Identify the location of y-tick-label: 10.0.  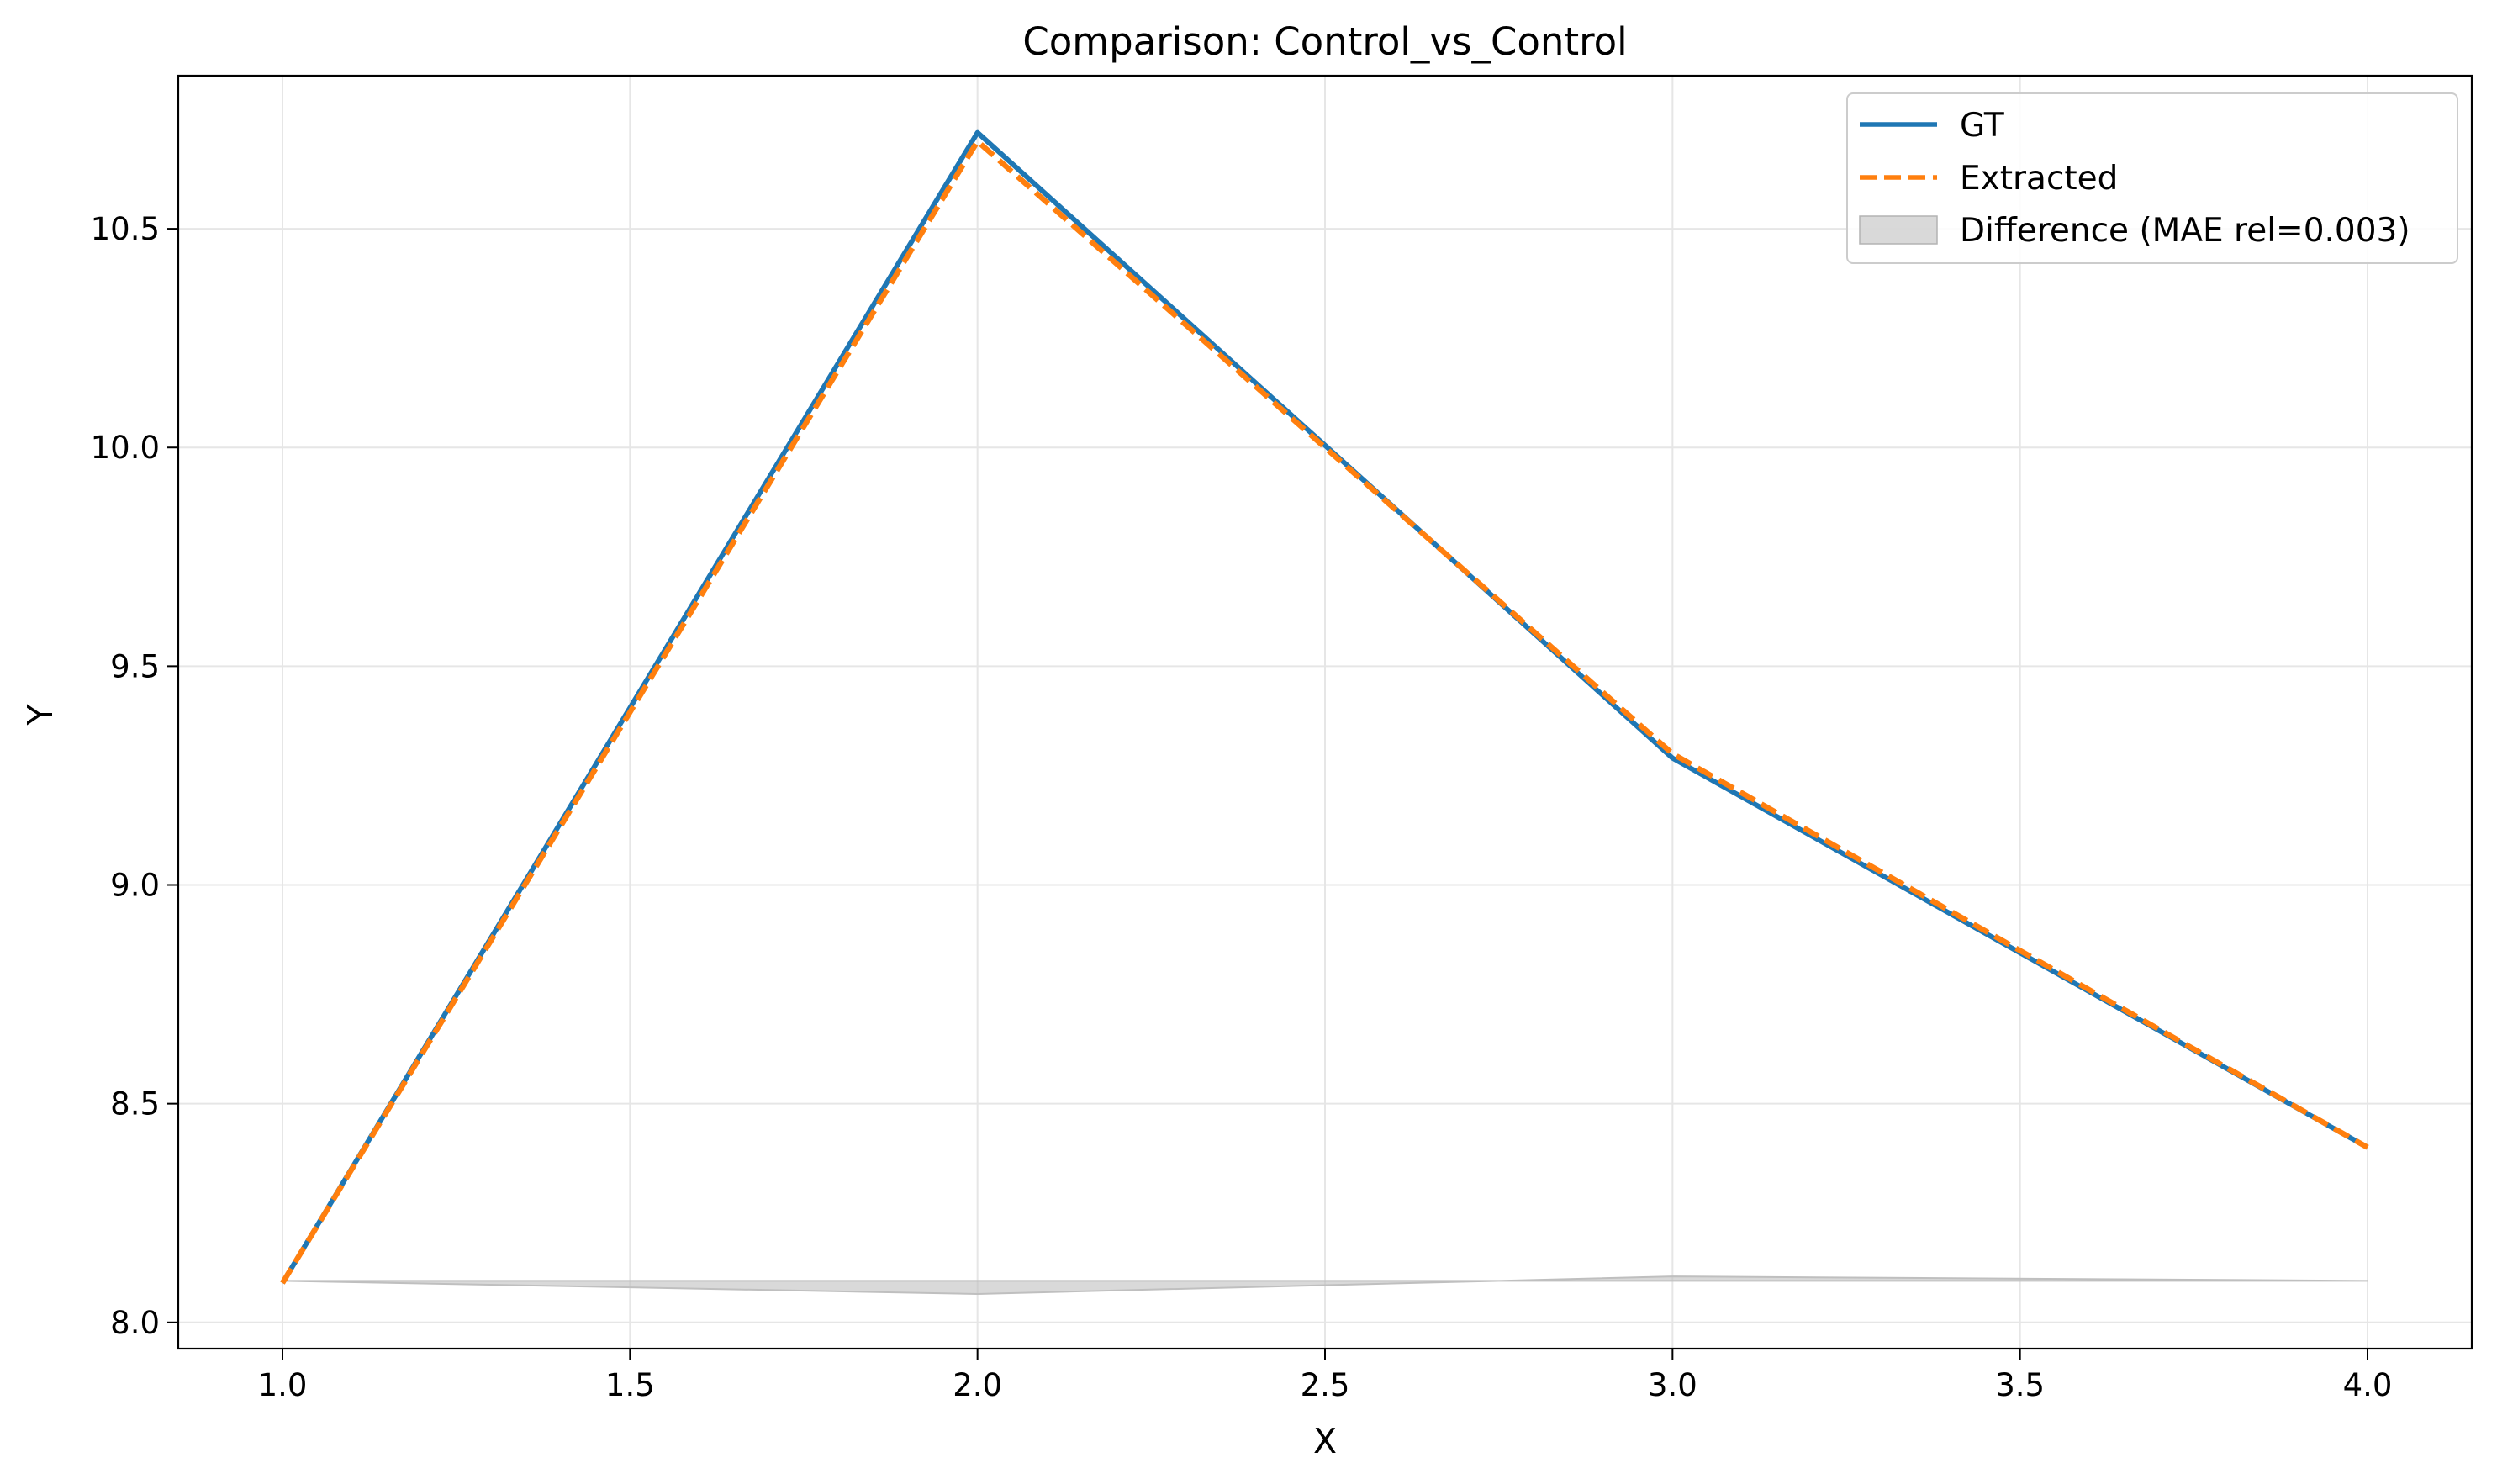
(125, 448).